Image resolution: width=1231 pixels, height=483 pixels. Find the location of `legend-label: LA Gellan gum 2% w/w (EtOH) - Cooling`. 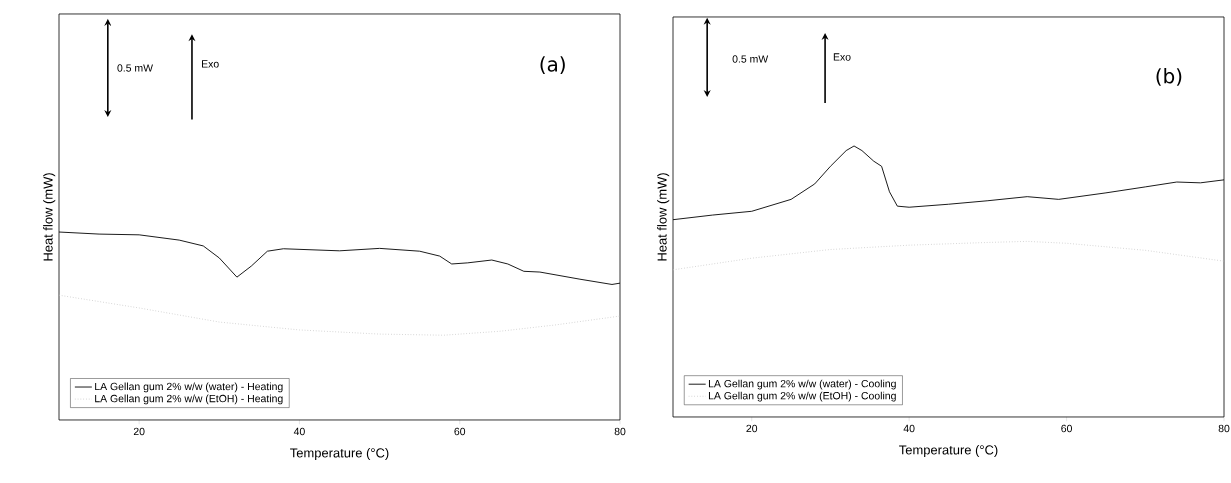

legend-label: LA Gellan gum 2% w/w (EtOH) - Cooling is located at coordinates (802, 396).